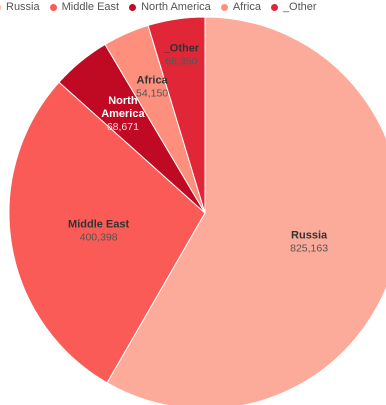 Image resolution: width=386 pixels, height=405 pixels. I want to click on legend-label: Russia, so click(23, 7).